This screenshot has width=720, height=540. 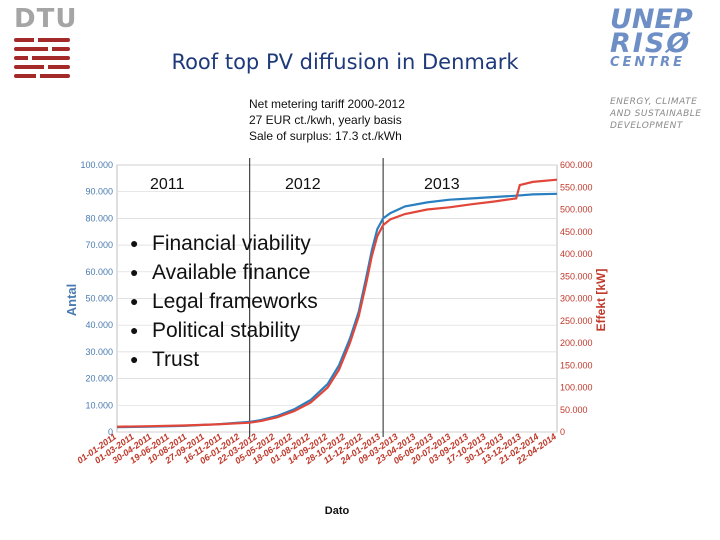 What do you see at coordinates (651, 19) in the screenshot?
I see `unep-line1: UNEP` at bounding box center [651, 19].